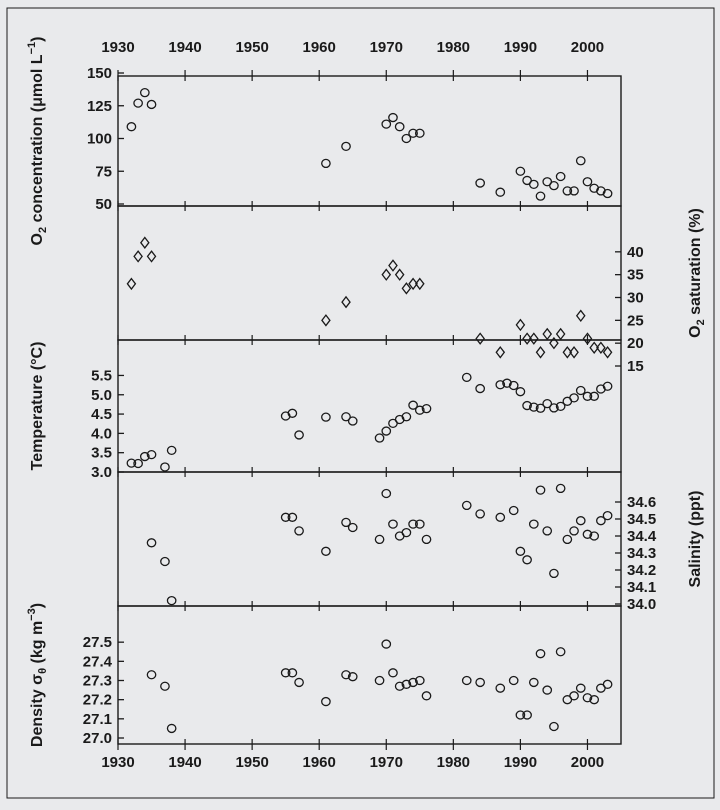 This screenshot has width=720, height=810. What do you see at coordinates (641, 502) in the screenshot?
I see `y-tick-label: 34.6` at bounding box center [641, 502].